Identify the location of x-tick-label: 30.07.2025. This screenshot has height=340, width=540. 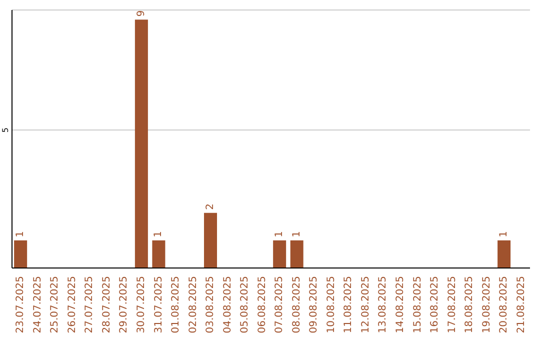
(141, 305).